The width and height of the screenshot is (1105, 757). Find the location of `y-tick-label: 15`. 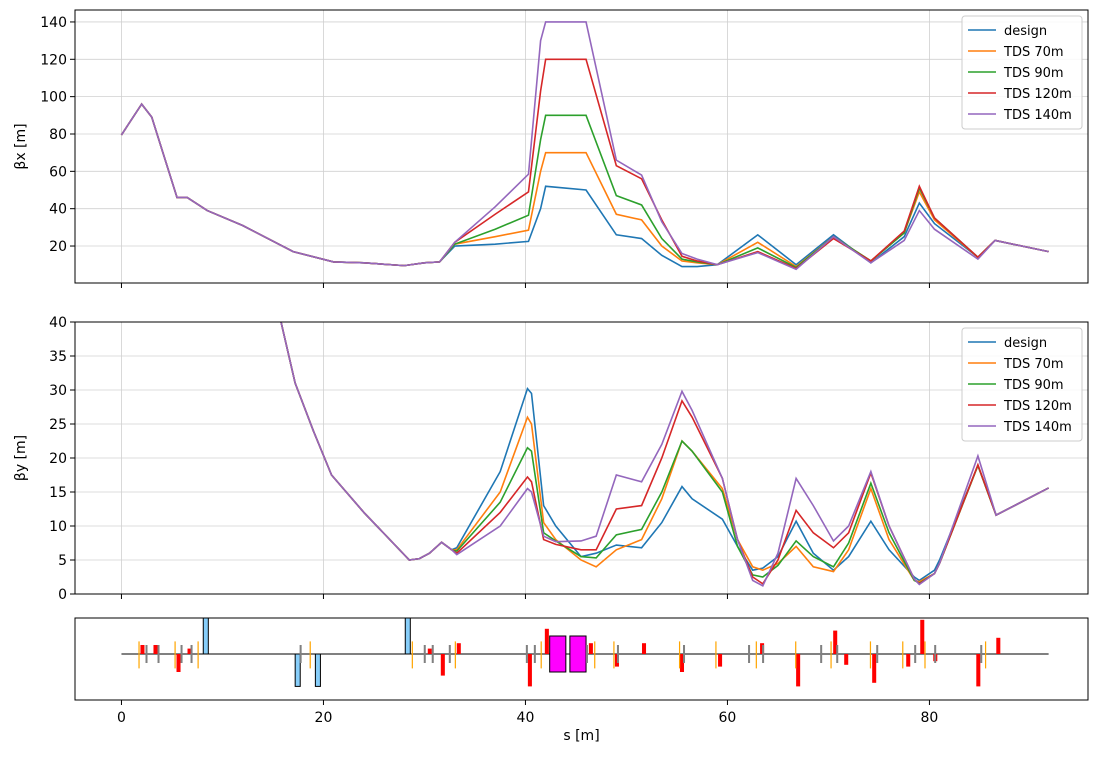

y-tick-label: 15 is located at coordinates (58, 493).